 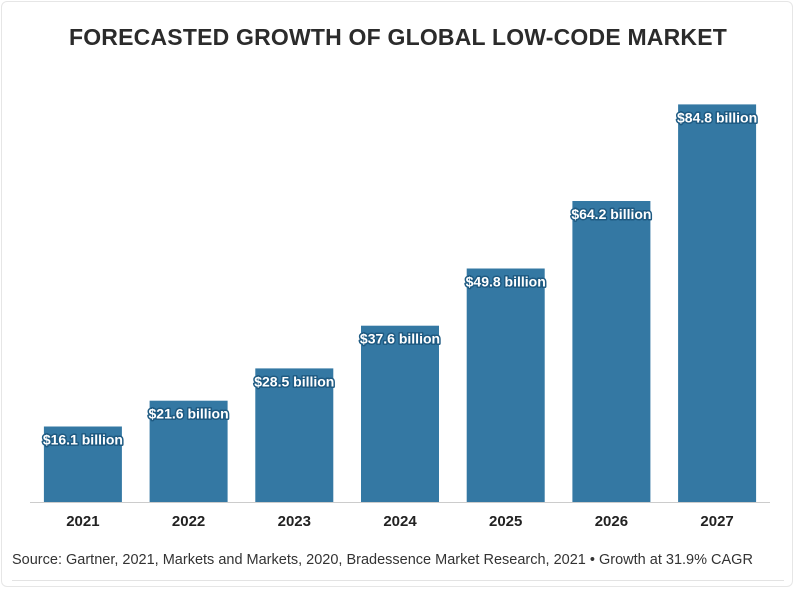 What do you see at coordinates (611, 214) in the screenshot?
I see `data-label-2026: $64.2 billion` at bounding box center [611, 214].